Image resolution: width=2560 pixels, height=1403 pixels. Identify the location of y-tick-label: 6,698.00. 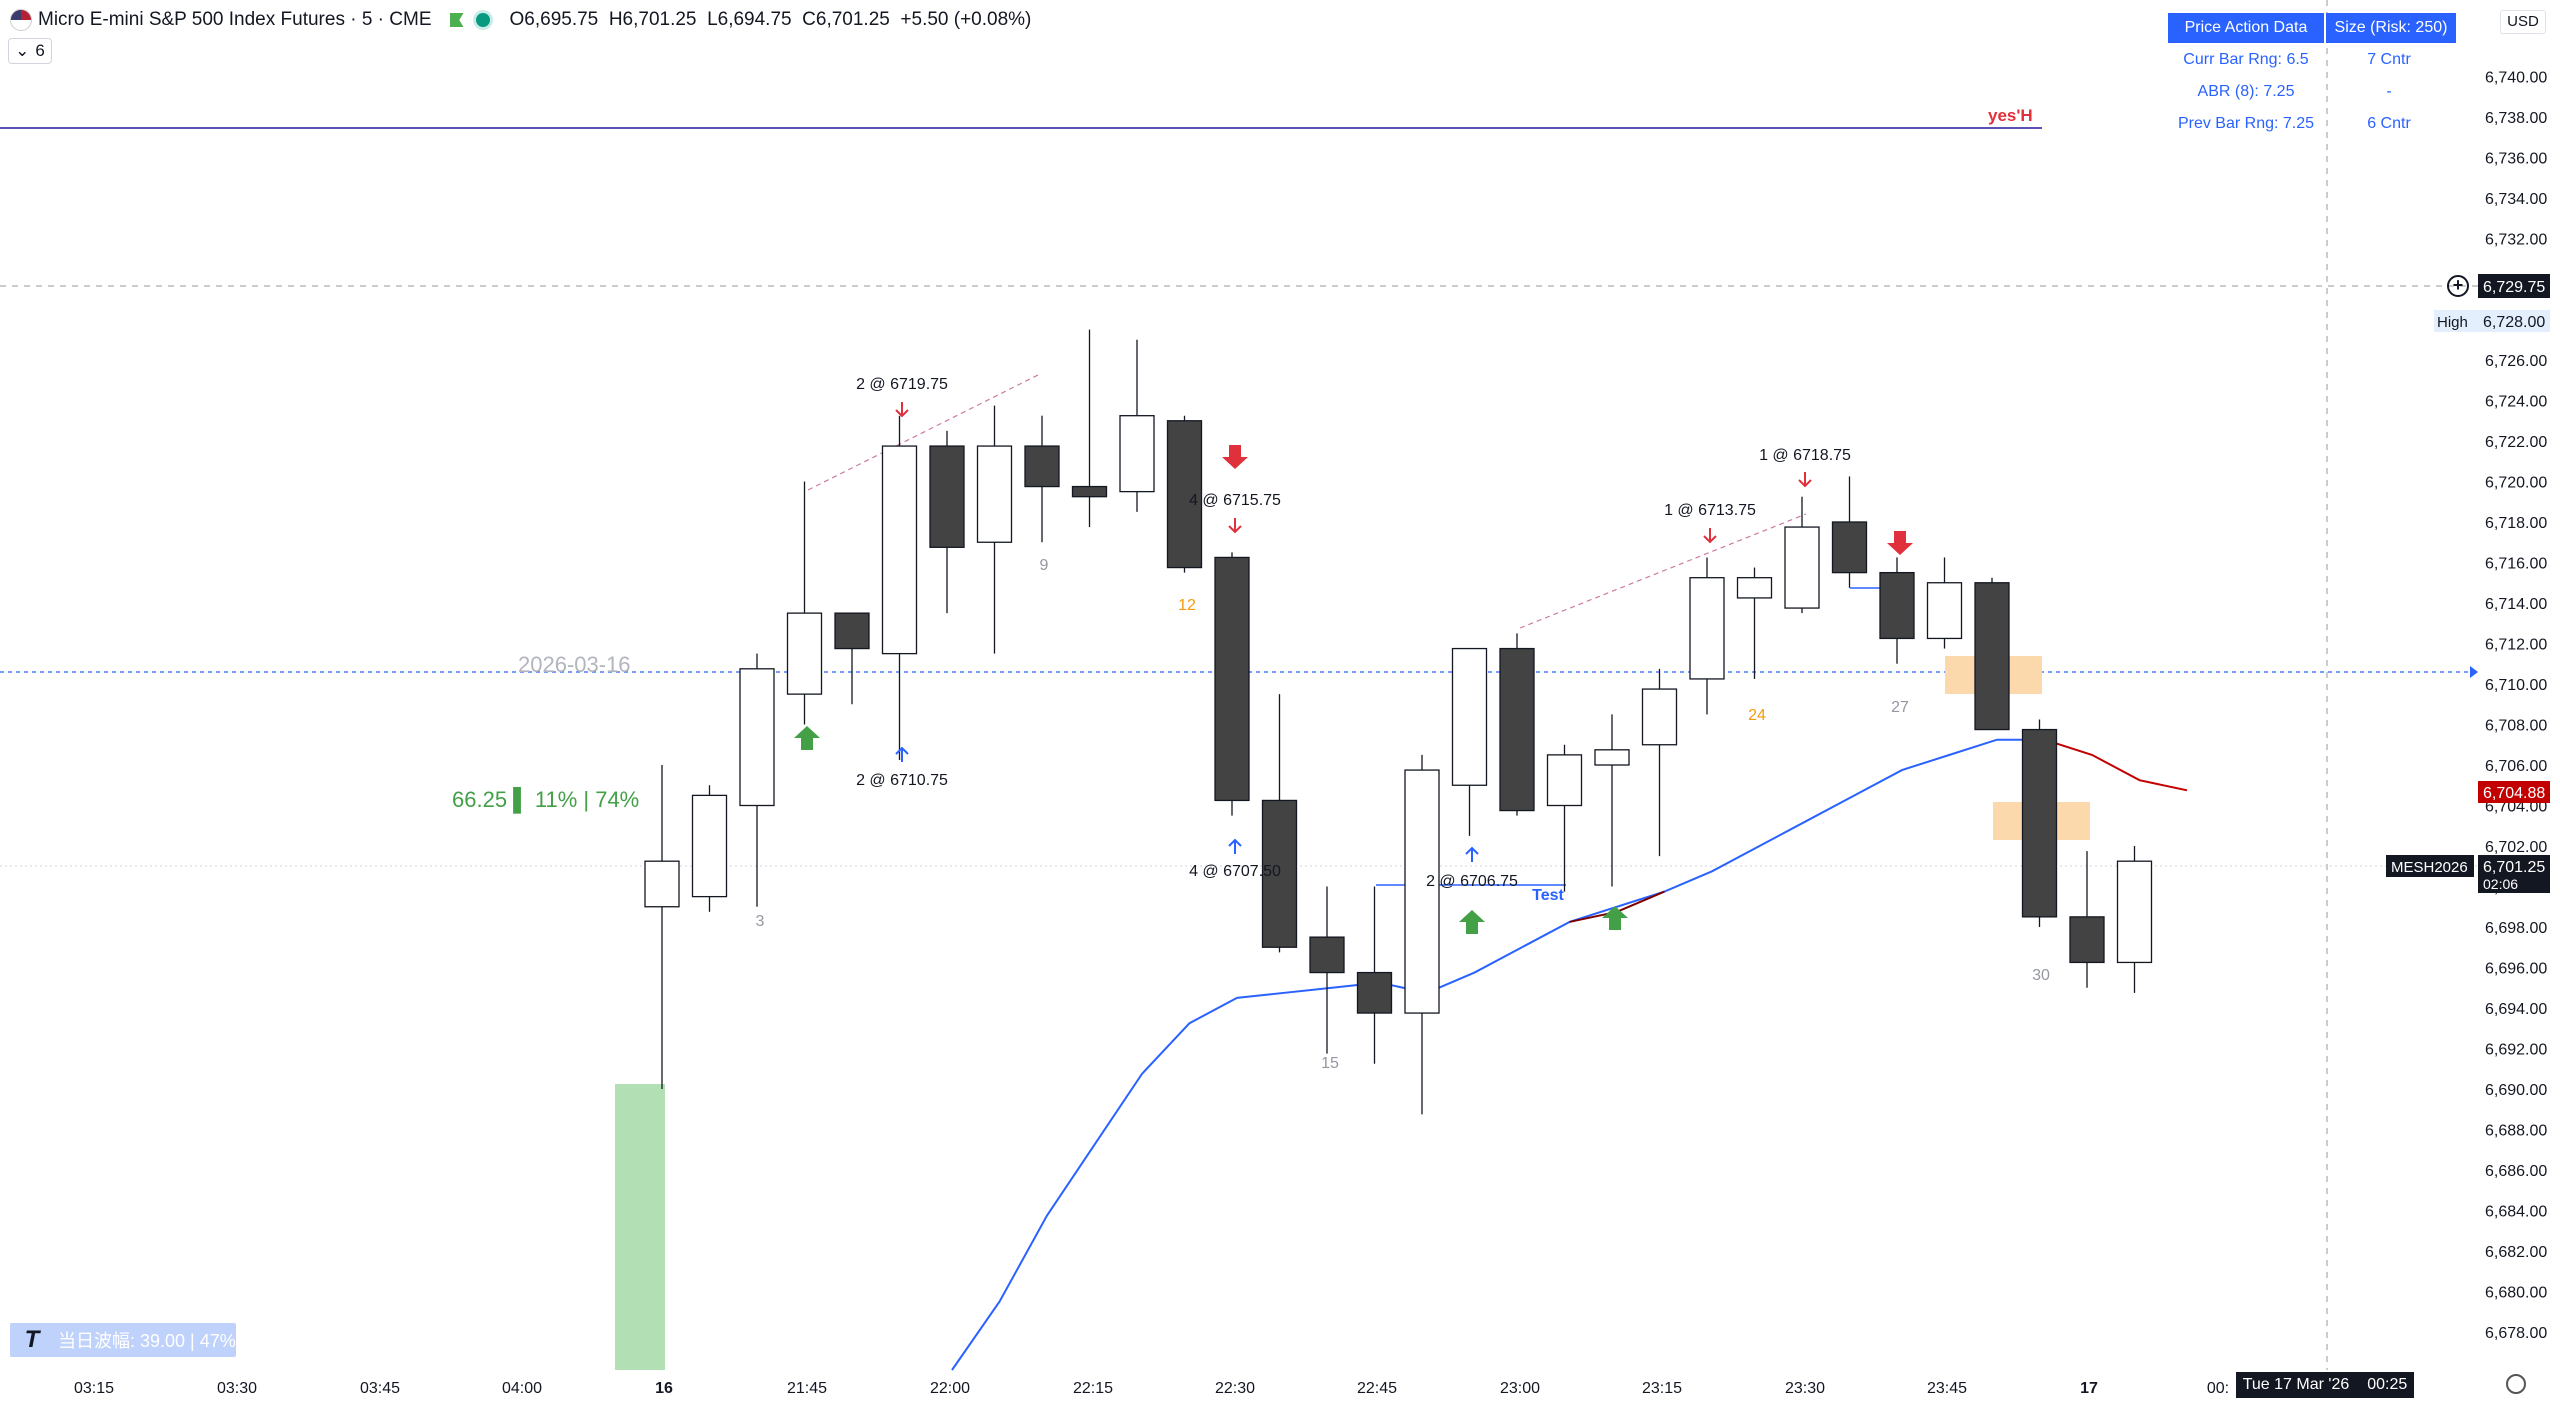
(2516, 928).